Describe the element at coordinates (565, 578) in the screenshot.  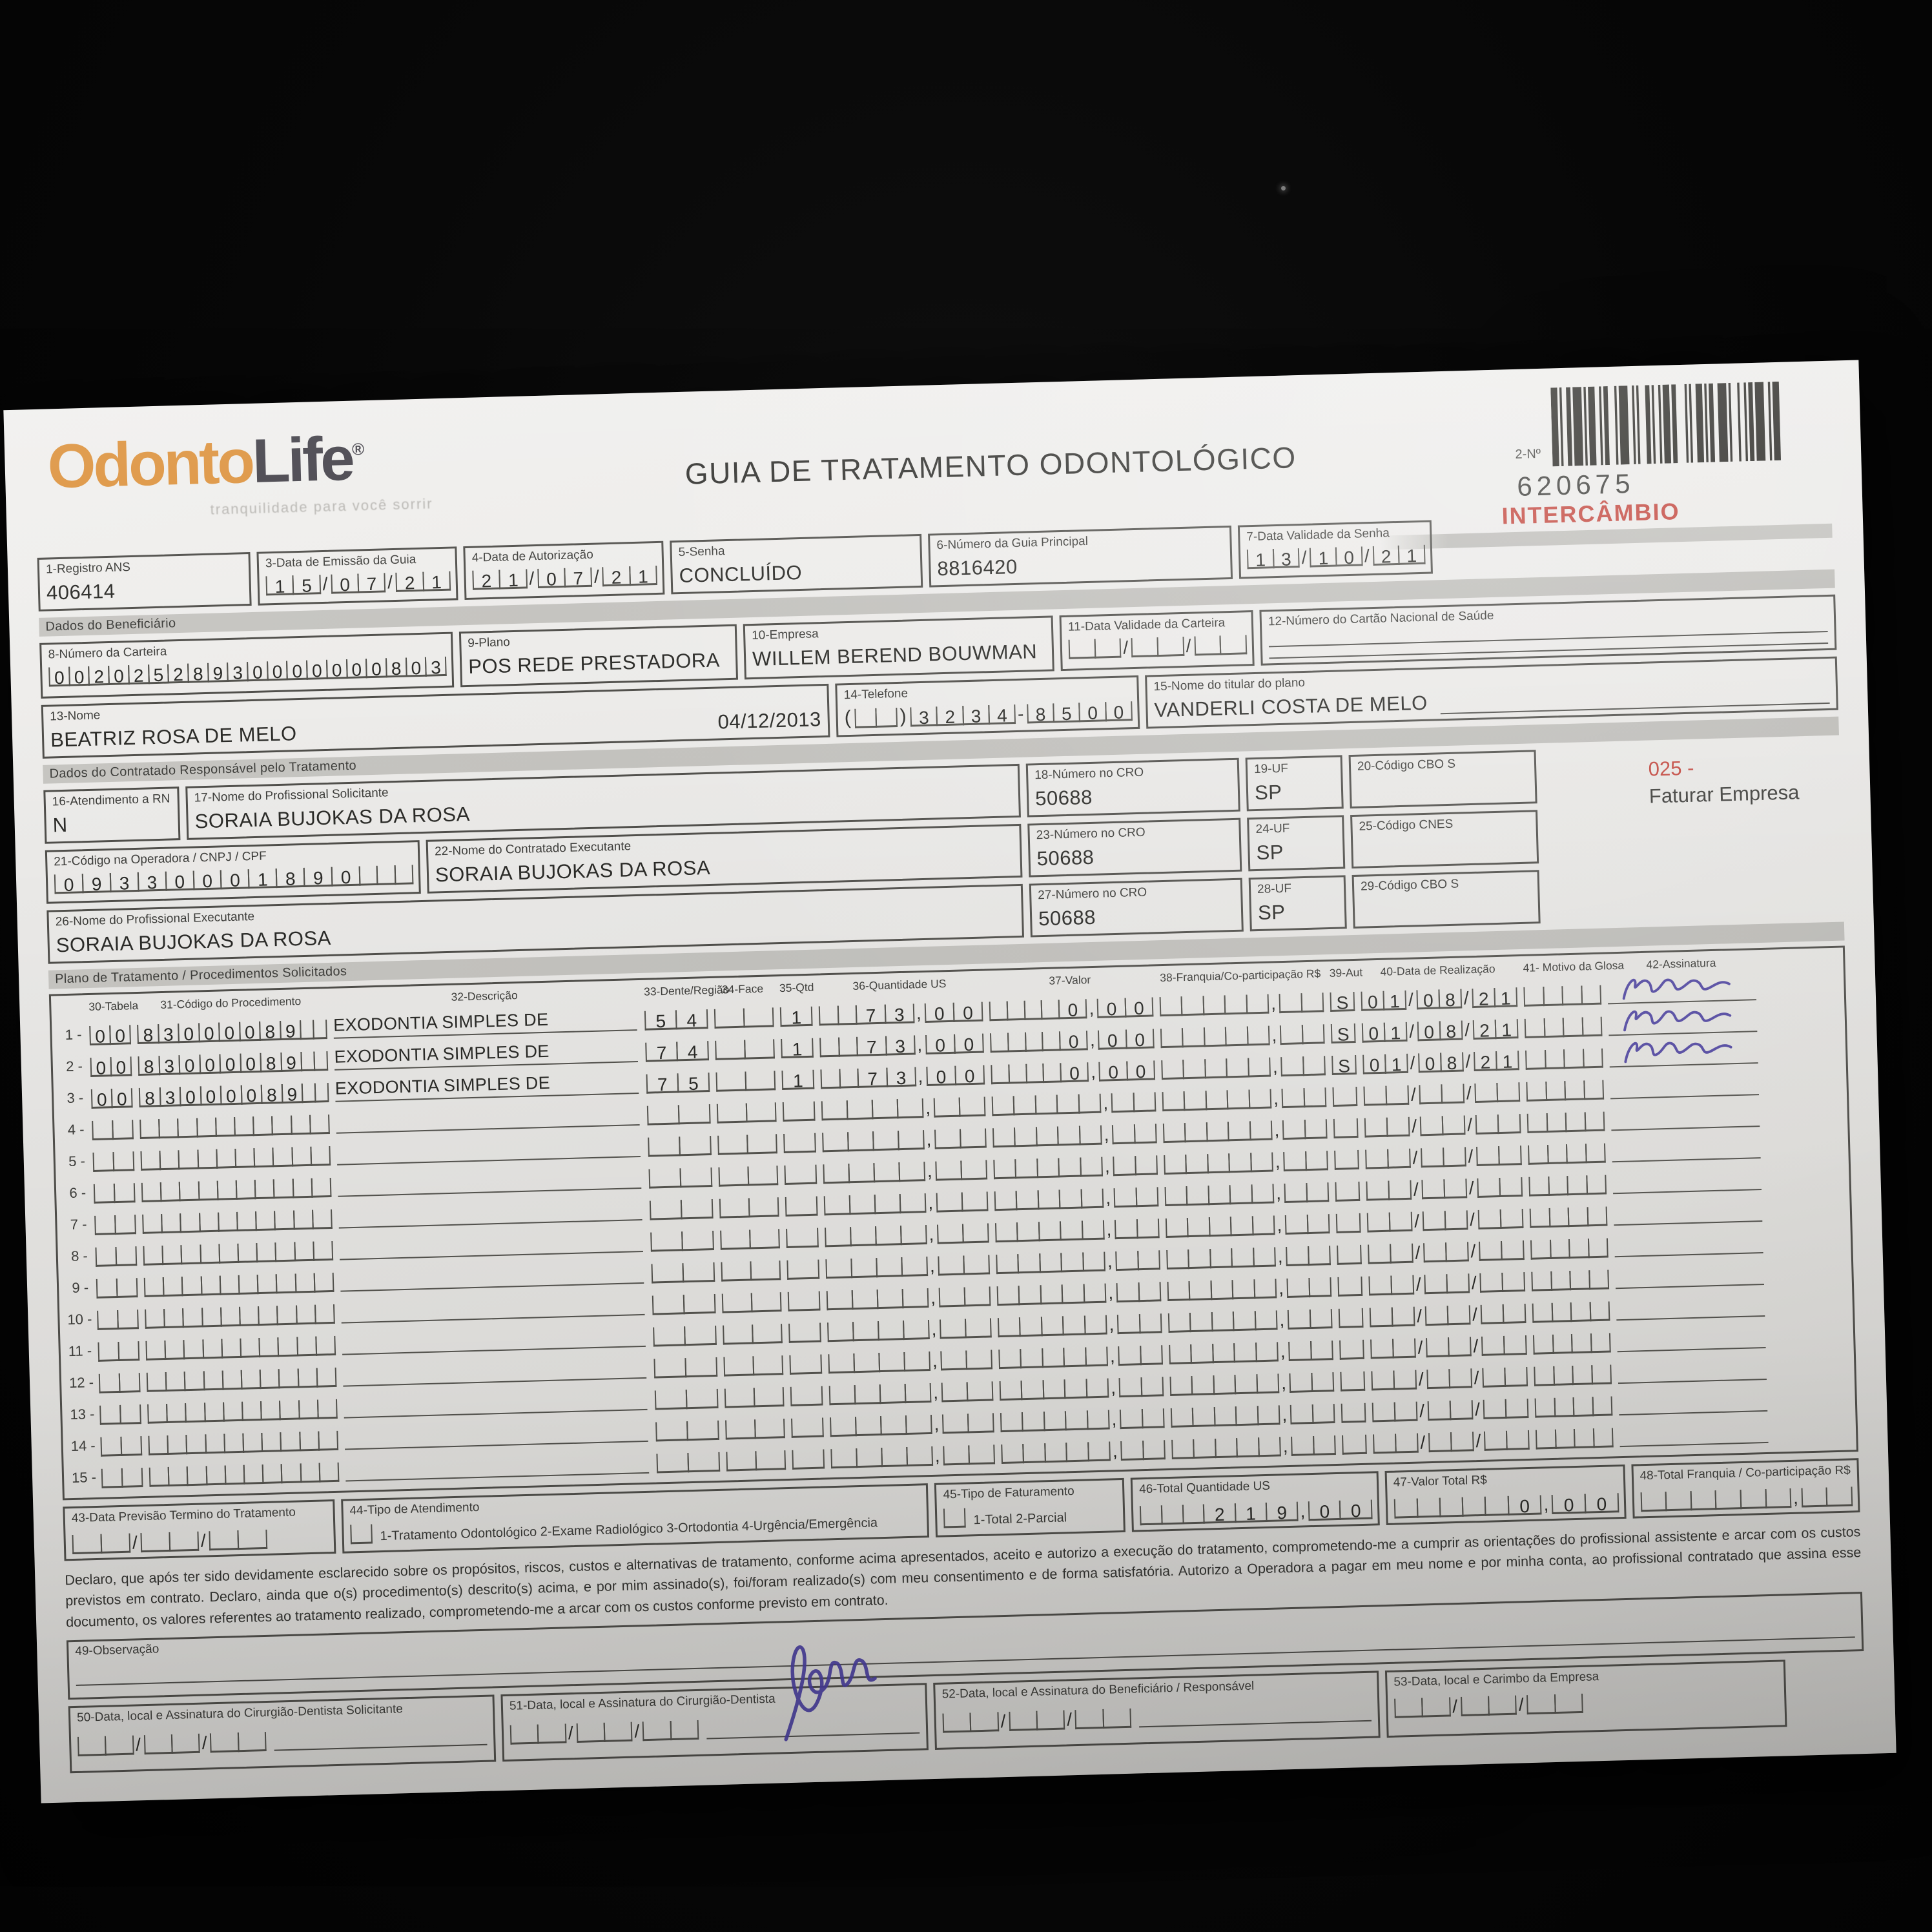
I see `data-autorizacao-value: 2 1/0 7/2 1` at that location.